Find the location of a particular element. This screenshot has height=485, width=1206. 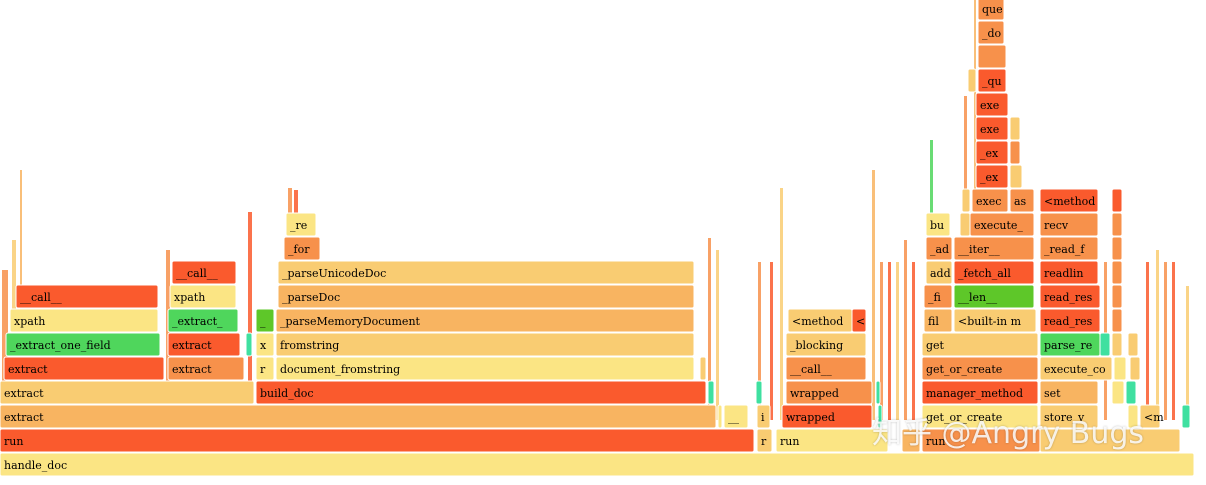

flame-frame: r is located at coordinates (764, 440).